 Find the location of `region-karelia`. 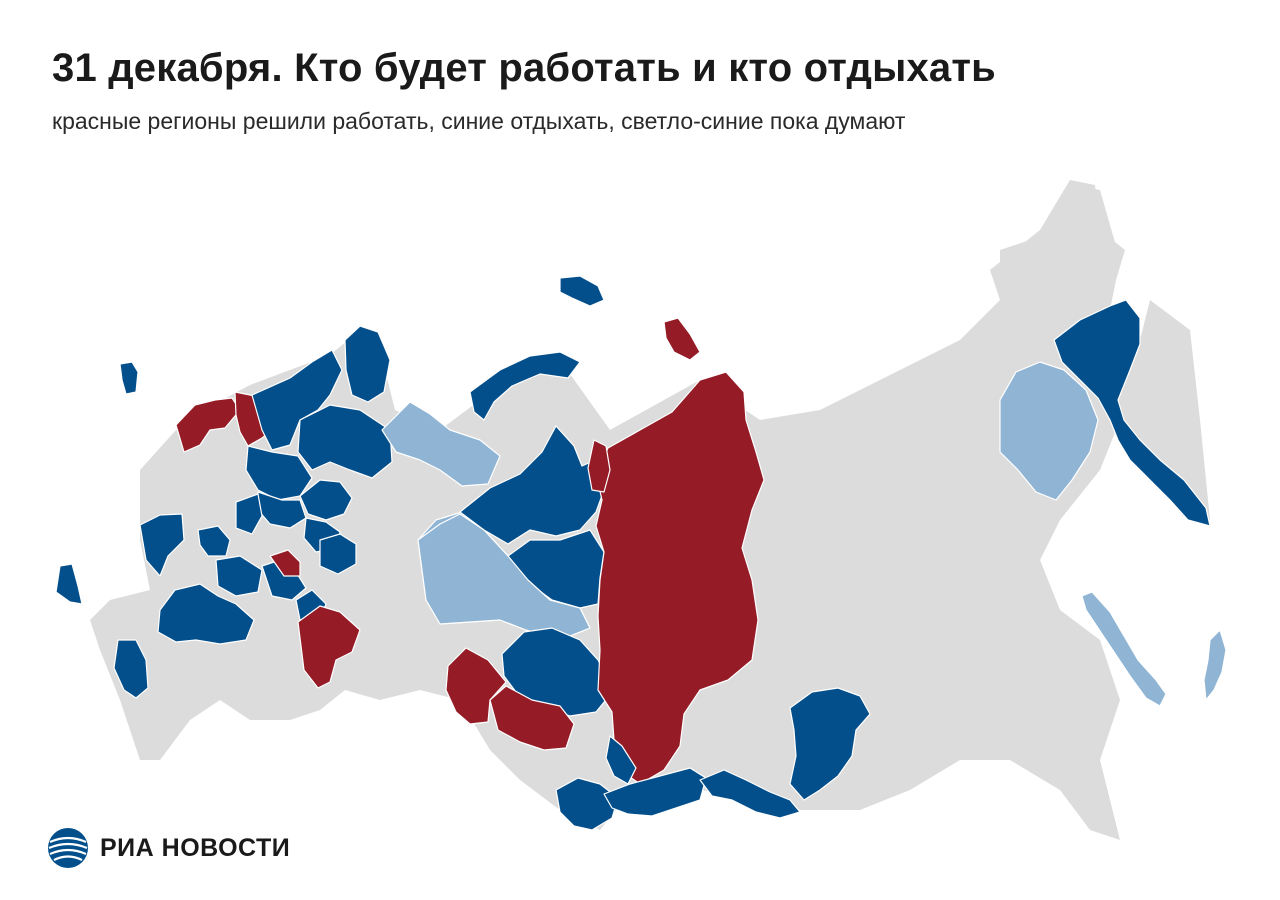

region-karelia is located at coordinates (297, 400).